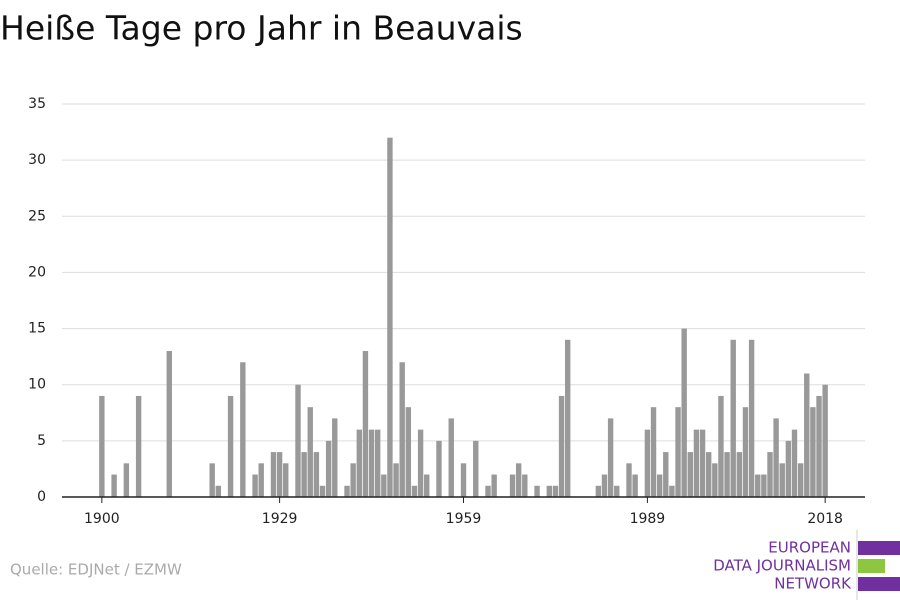 The height and width of the screenshot is (600, 900). What do you see at coordinates (37, 272) in the screenshot?
I see `y-tick-label: 20` at bounding box center [37, 272].